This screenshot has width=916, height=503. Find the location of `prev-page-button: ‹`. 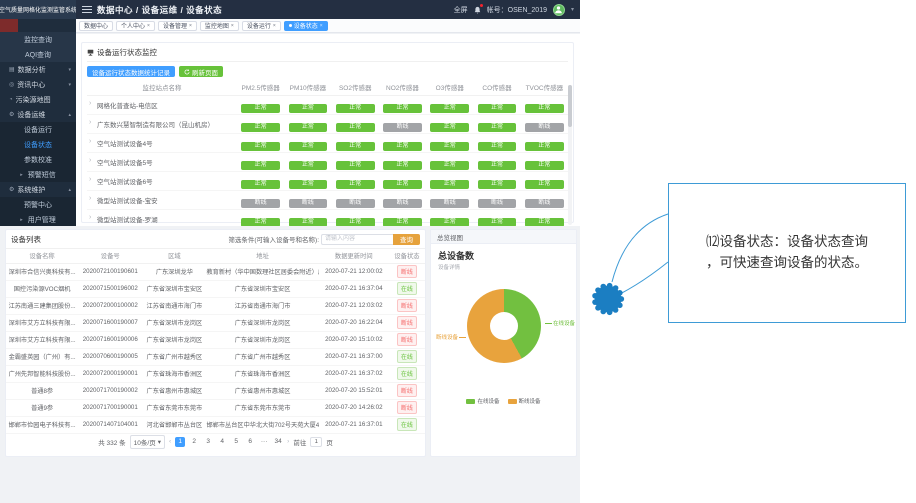

prev-page-button: ‹ is located at coordinates (170, 441).